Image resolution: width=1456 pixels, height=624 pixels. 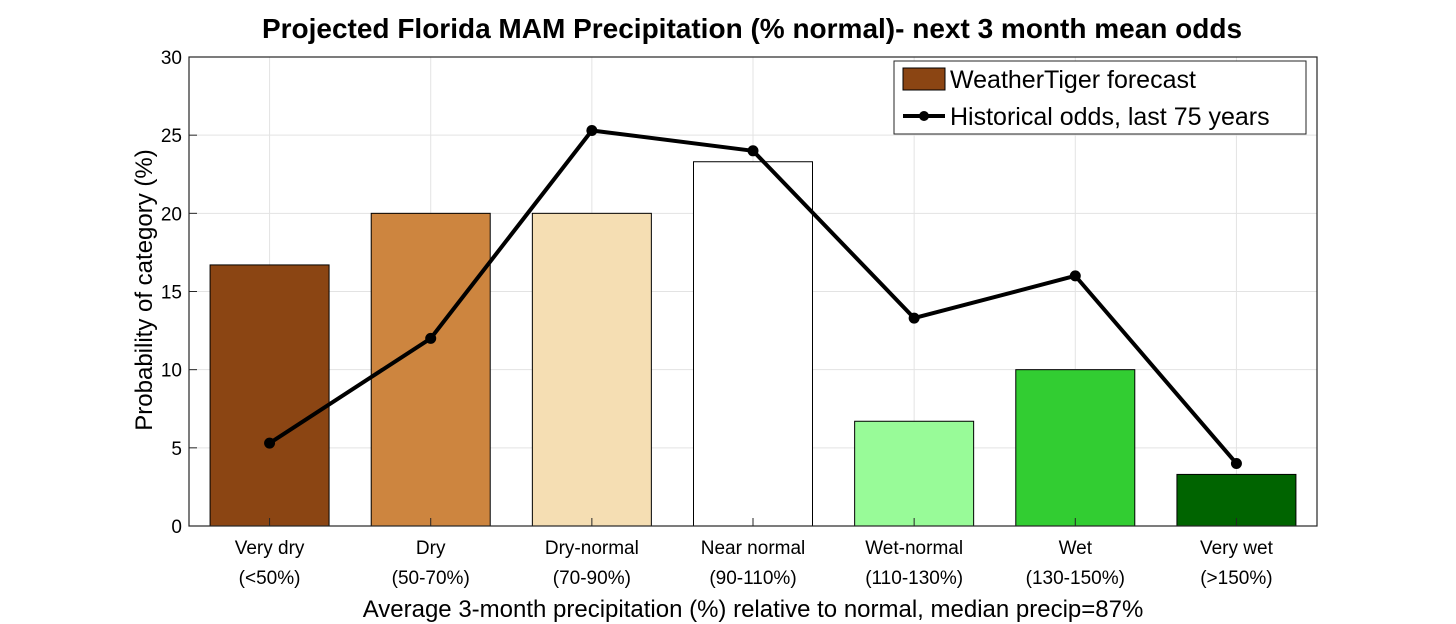 I want to click on category-range-label: (110-130%), so click(x=914, y=578).